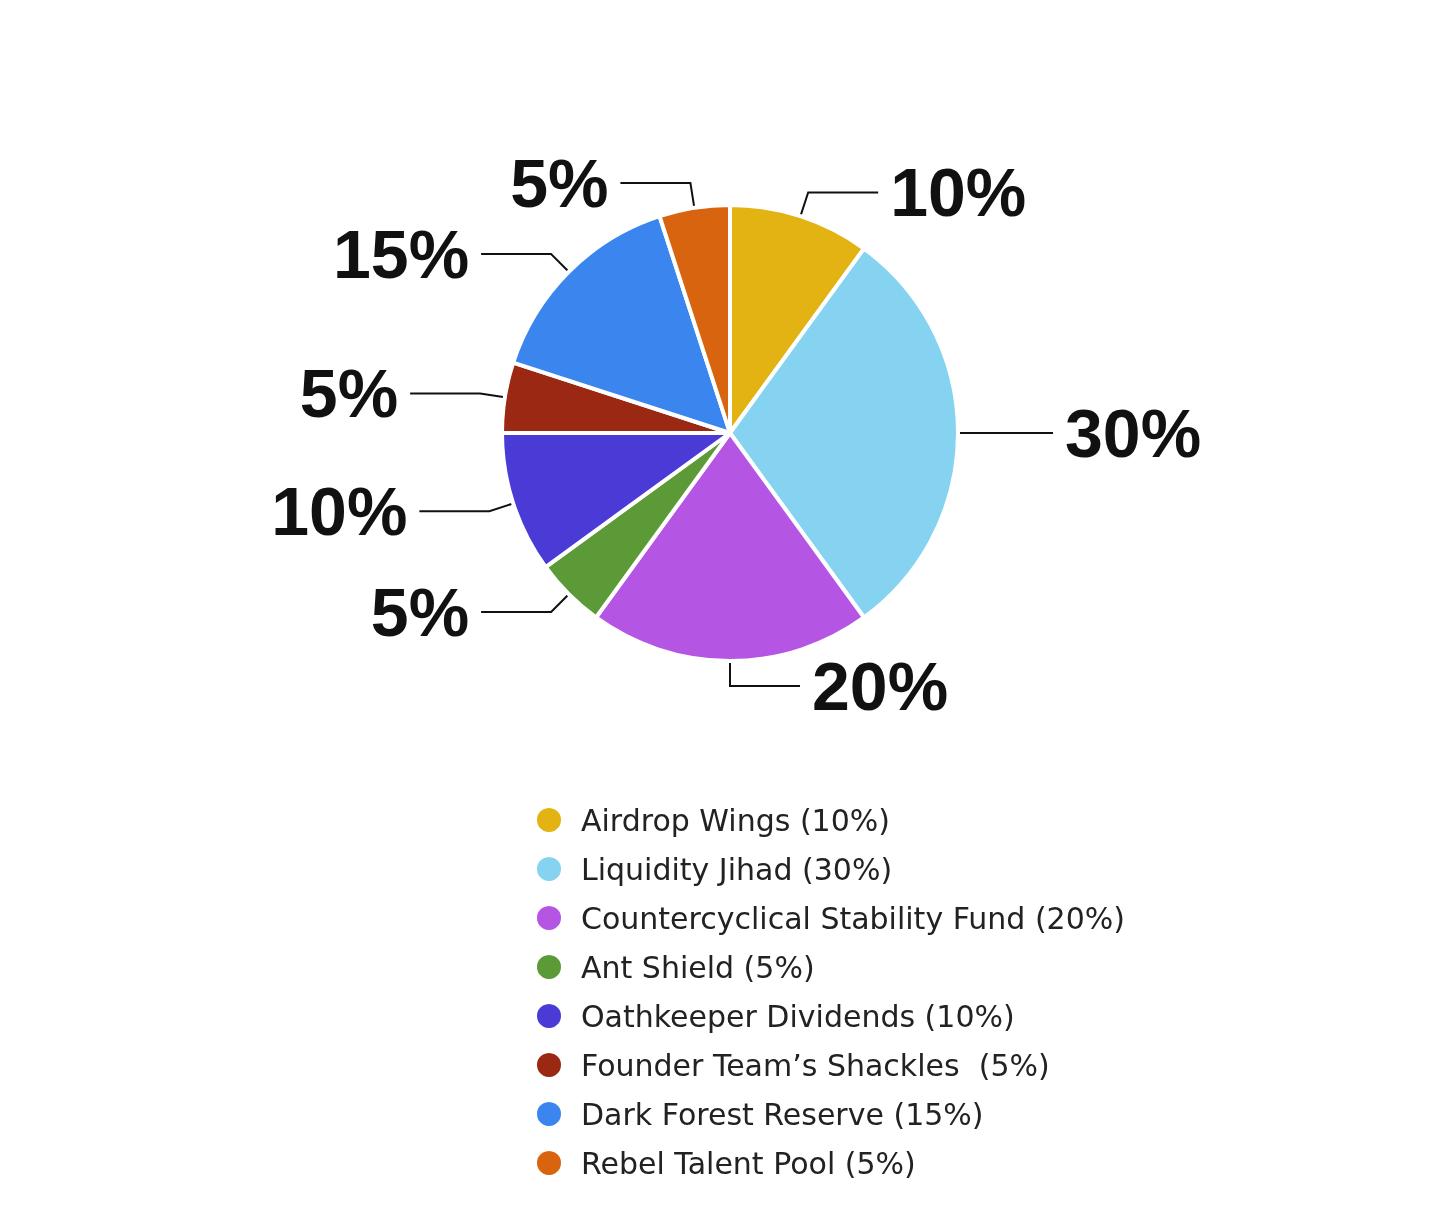  What do you see at coordinates (737, 869) in the screenshot?
I see `legend-label: Liquidity Jihad (30%)` at bounding box center [737, 869].